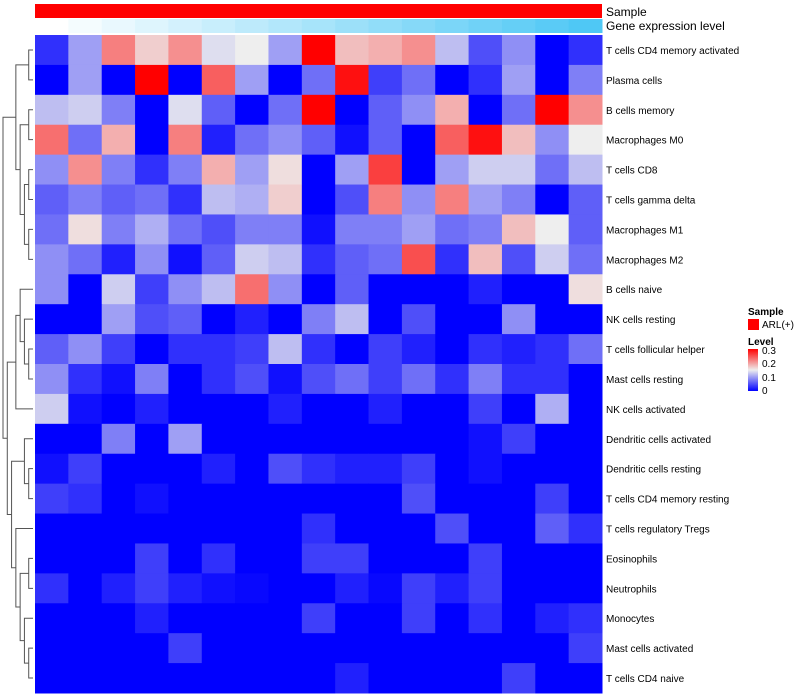  I want to click on legend-sample-item: ARL(+), so click(778, 325).